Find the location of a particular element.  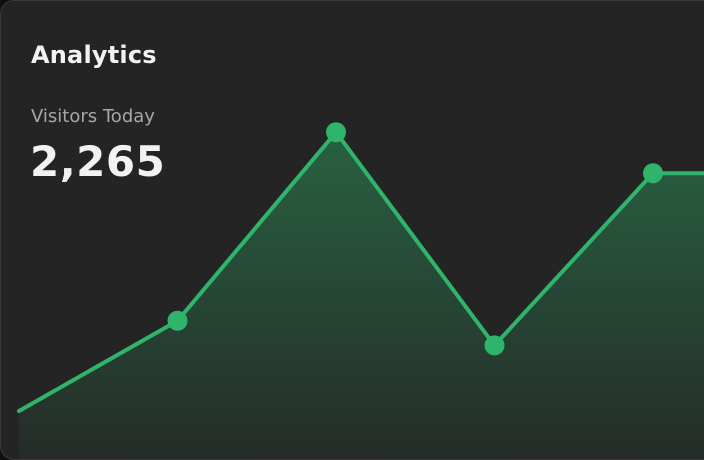

visitors-today-value: 2,265 is located at coordinates (98, 161).